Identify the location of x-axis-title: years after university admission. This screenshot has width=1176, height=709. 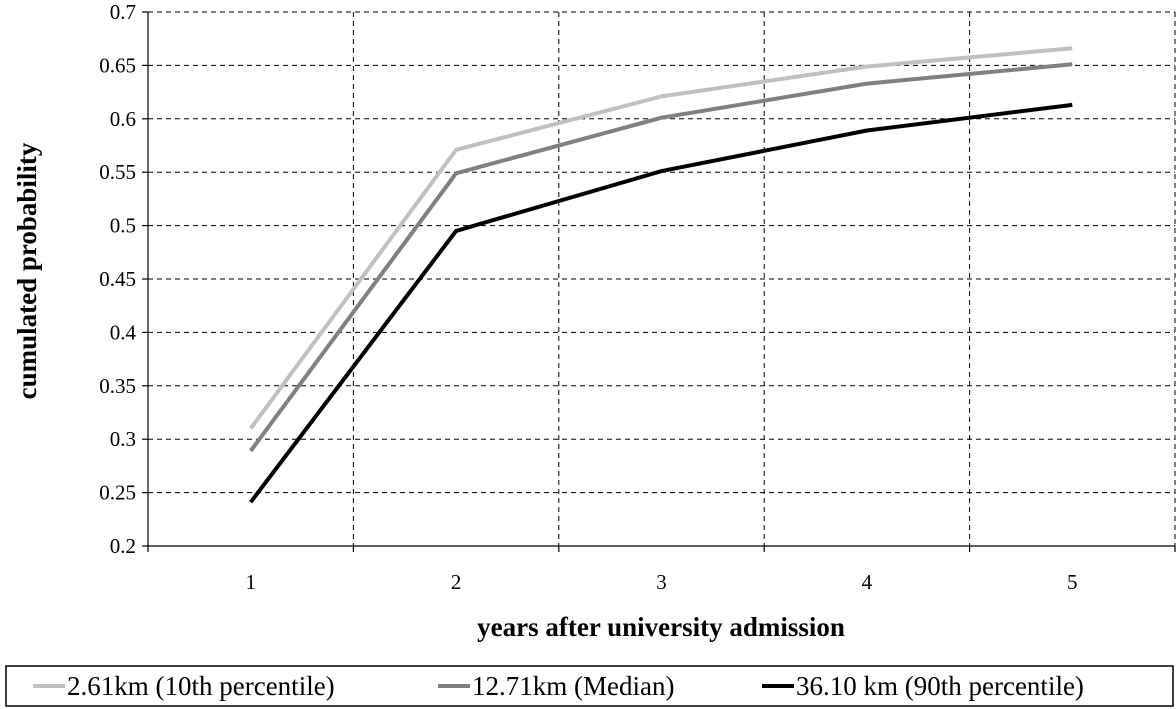
(661, 627).